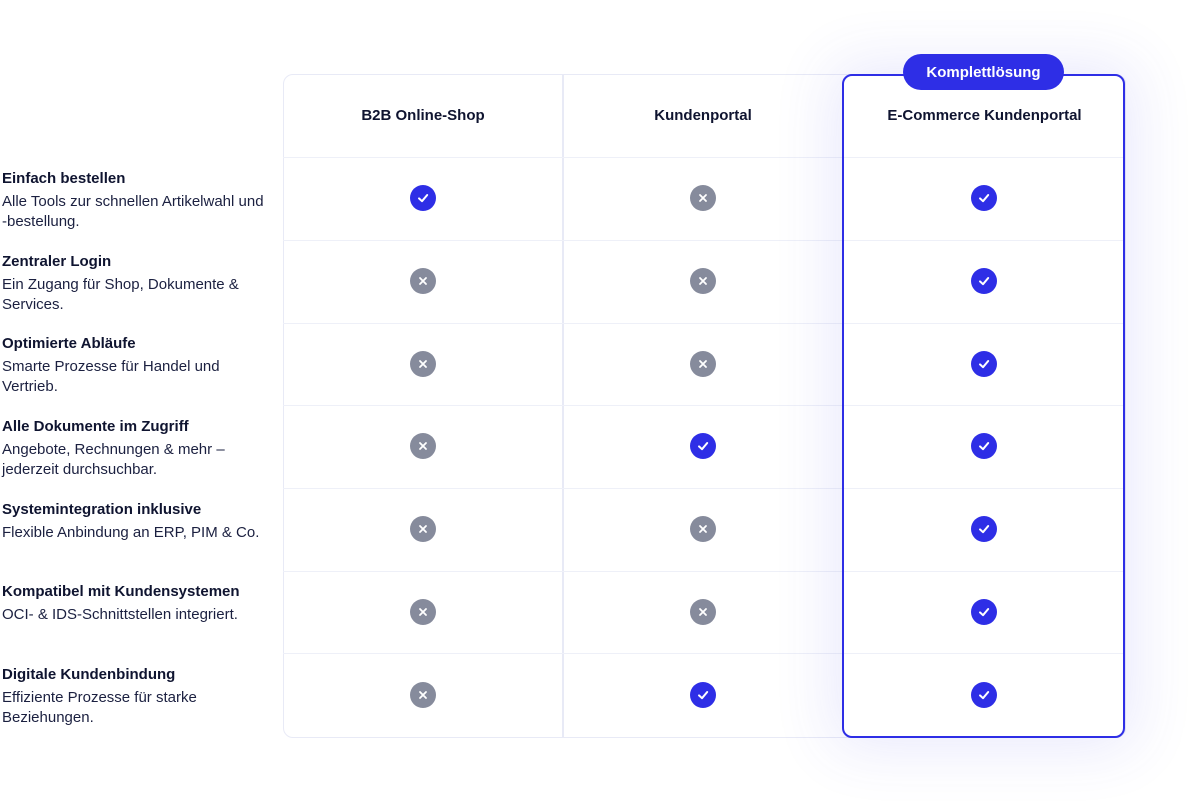 This screenshot has height=812, width=1200. I want to click on highlight-badge: Komplettlösung, so click(983, 72).